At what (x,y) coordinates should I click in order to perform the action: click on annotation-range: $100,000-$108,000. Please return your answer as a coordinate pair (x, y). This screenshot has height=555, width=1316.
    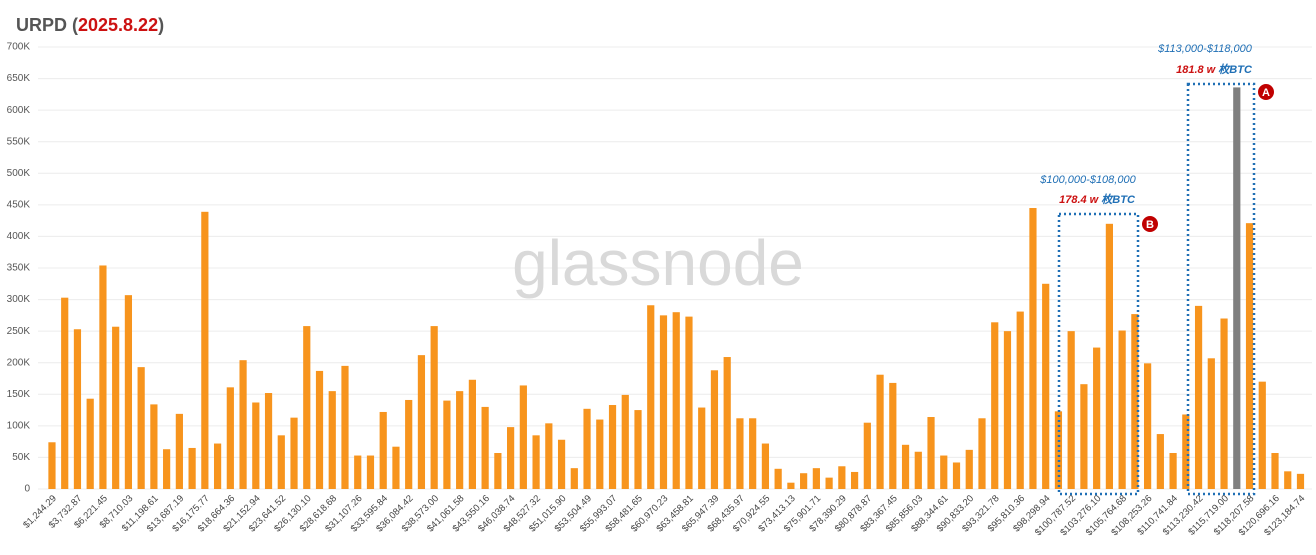
    Looking at the image, I should click on (1087, 180).